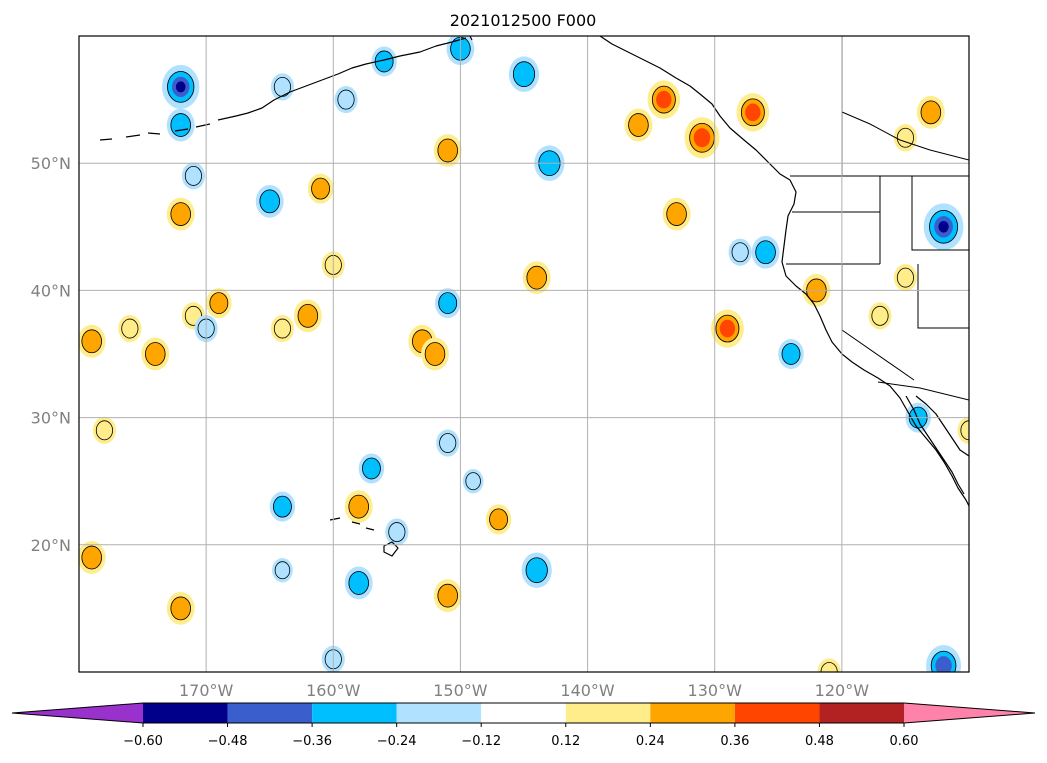 The width and height of the screenshot is (1047, 763). Describe the element at coordinates (969, 713) in the screenshot. I see `colorbar-extend-high` at that location.